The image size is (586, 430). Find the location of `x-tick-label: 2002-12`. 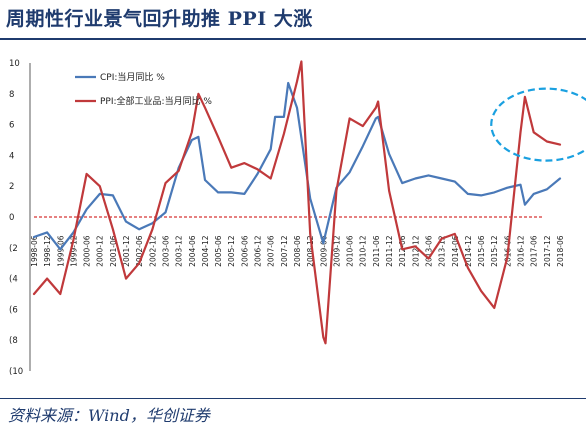

x-tick-label: 2002-12 is located at coordinates (152, 251).